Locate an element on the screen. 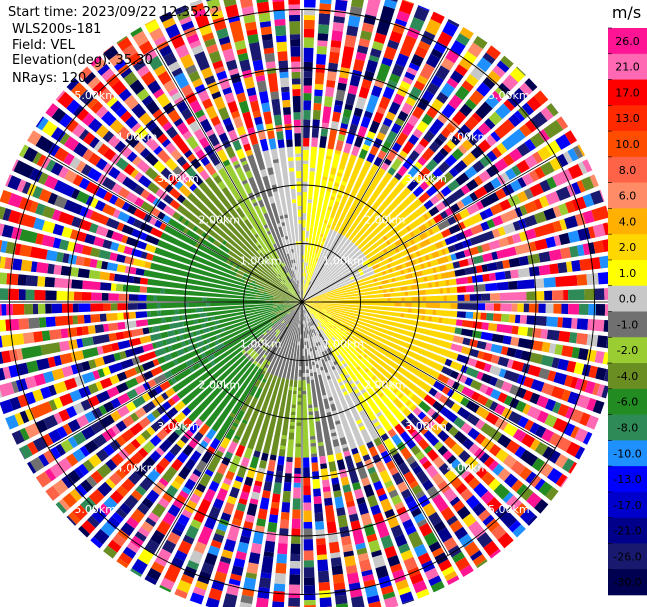  colorbar-tick-label: -26.0 is located at coordinates (627, 556).